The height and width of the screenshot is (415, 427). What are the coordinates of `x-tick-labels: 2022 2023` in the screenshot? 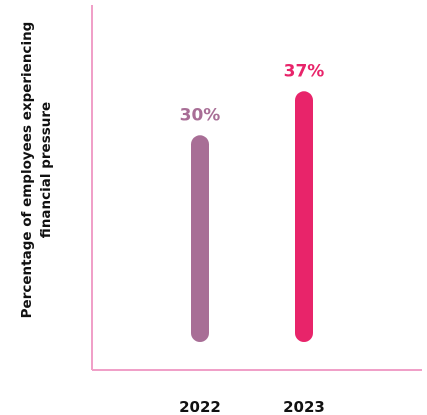 It's located at (252, 406).